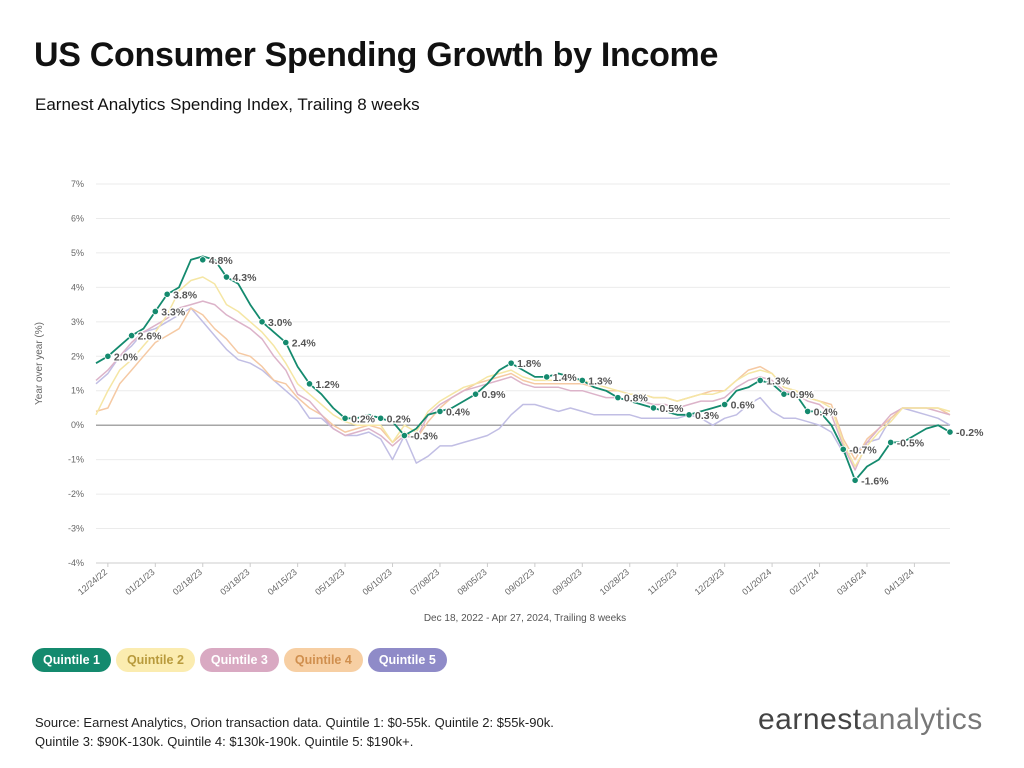  What do you see at coordinates (863, 450) in the screenshot?
I see `data-label: -0.7%` at bounding box center [863, 450].